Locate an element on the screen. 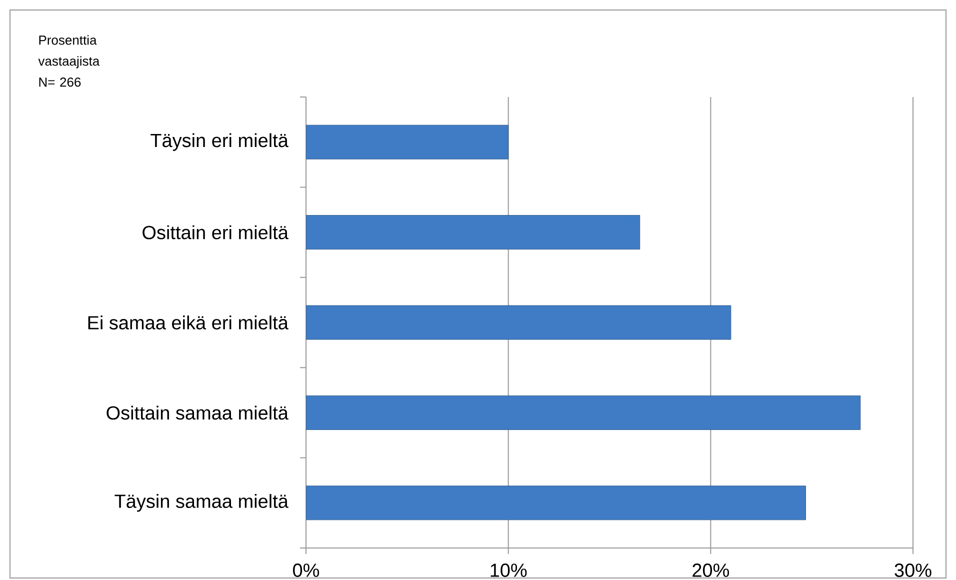 Image resolution: width=956 pixels, height=580 pixels. x-tick-label: 20% is located at coordinates (710, 570).